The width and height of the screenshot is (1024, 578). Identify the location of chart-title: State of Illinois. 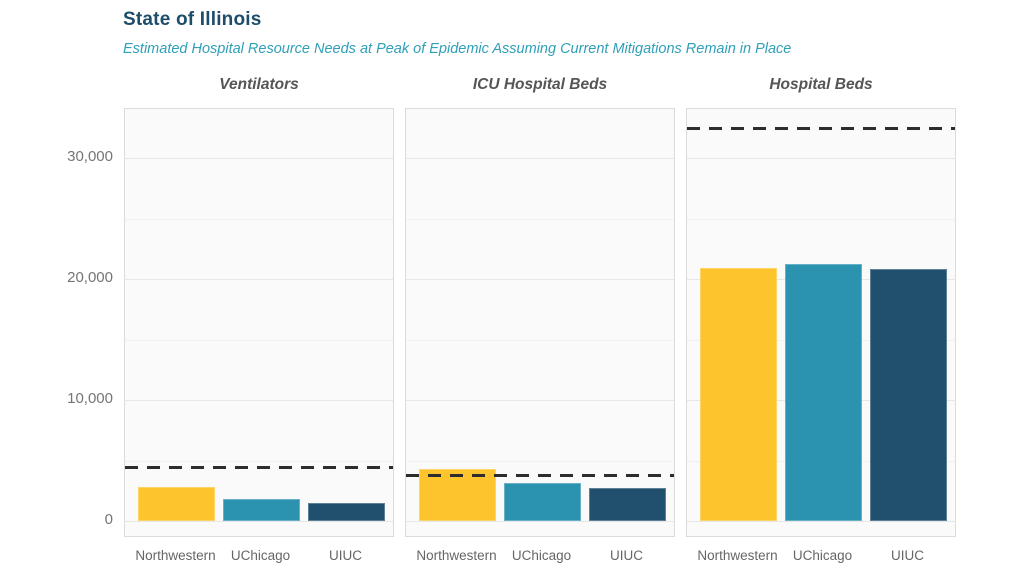
(192, 19).